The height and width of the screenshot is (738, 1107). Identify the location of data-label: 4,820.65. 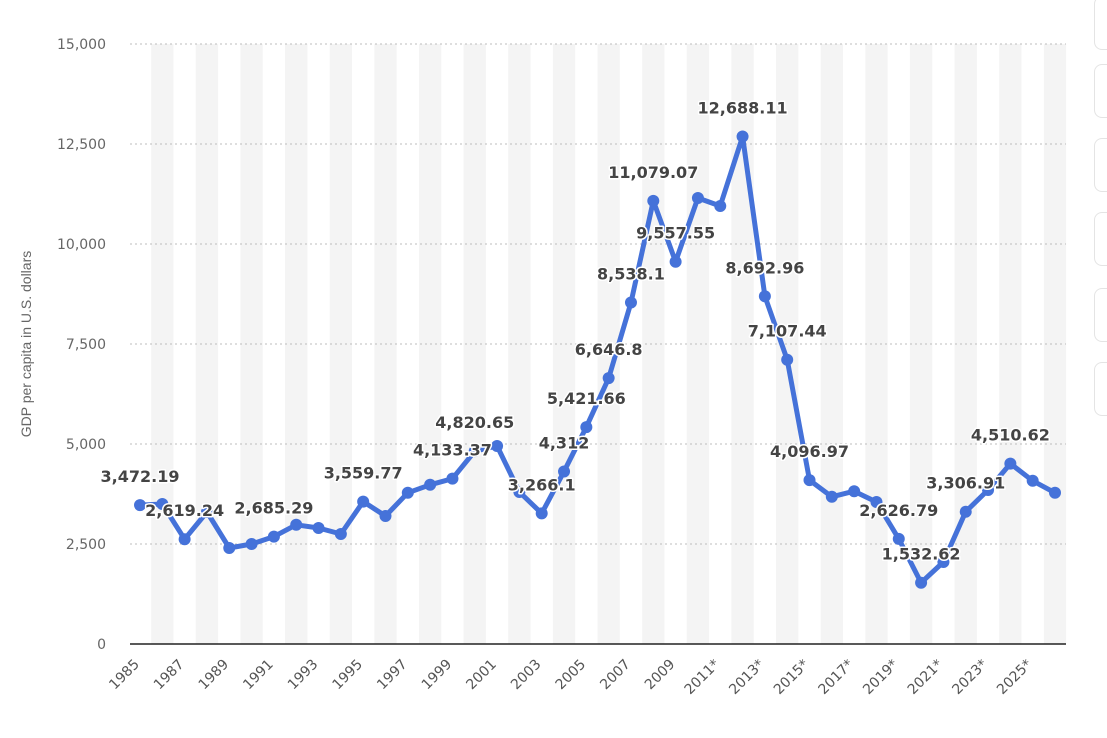
(474, 422).